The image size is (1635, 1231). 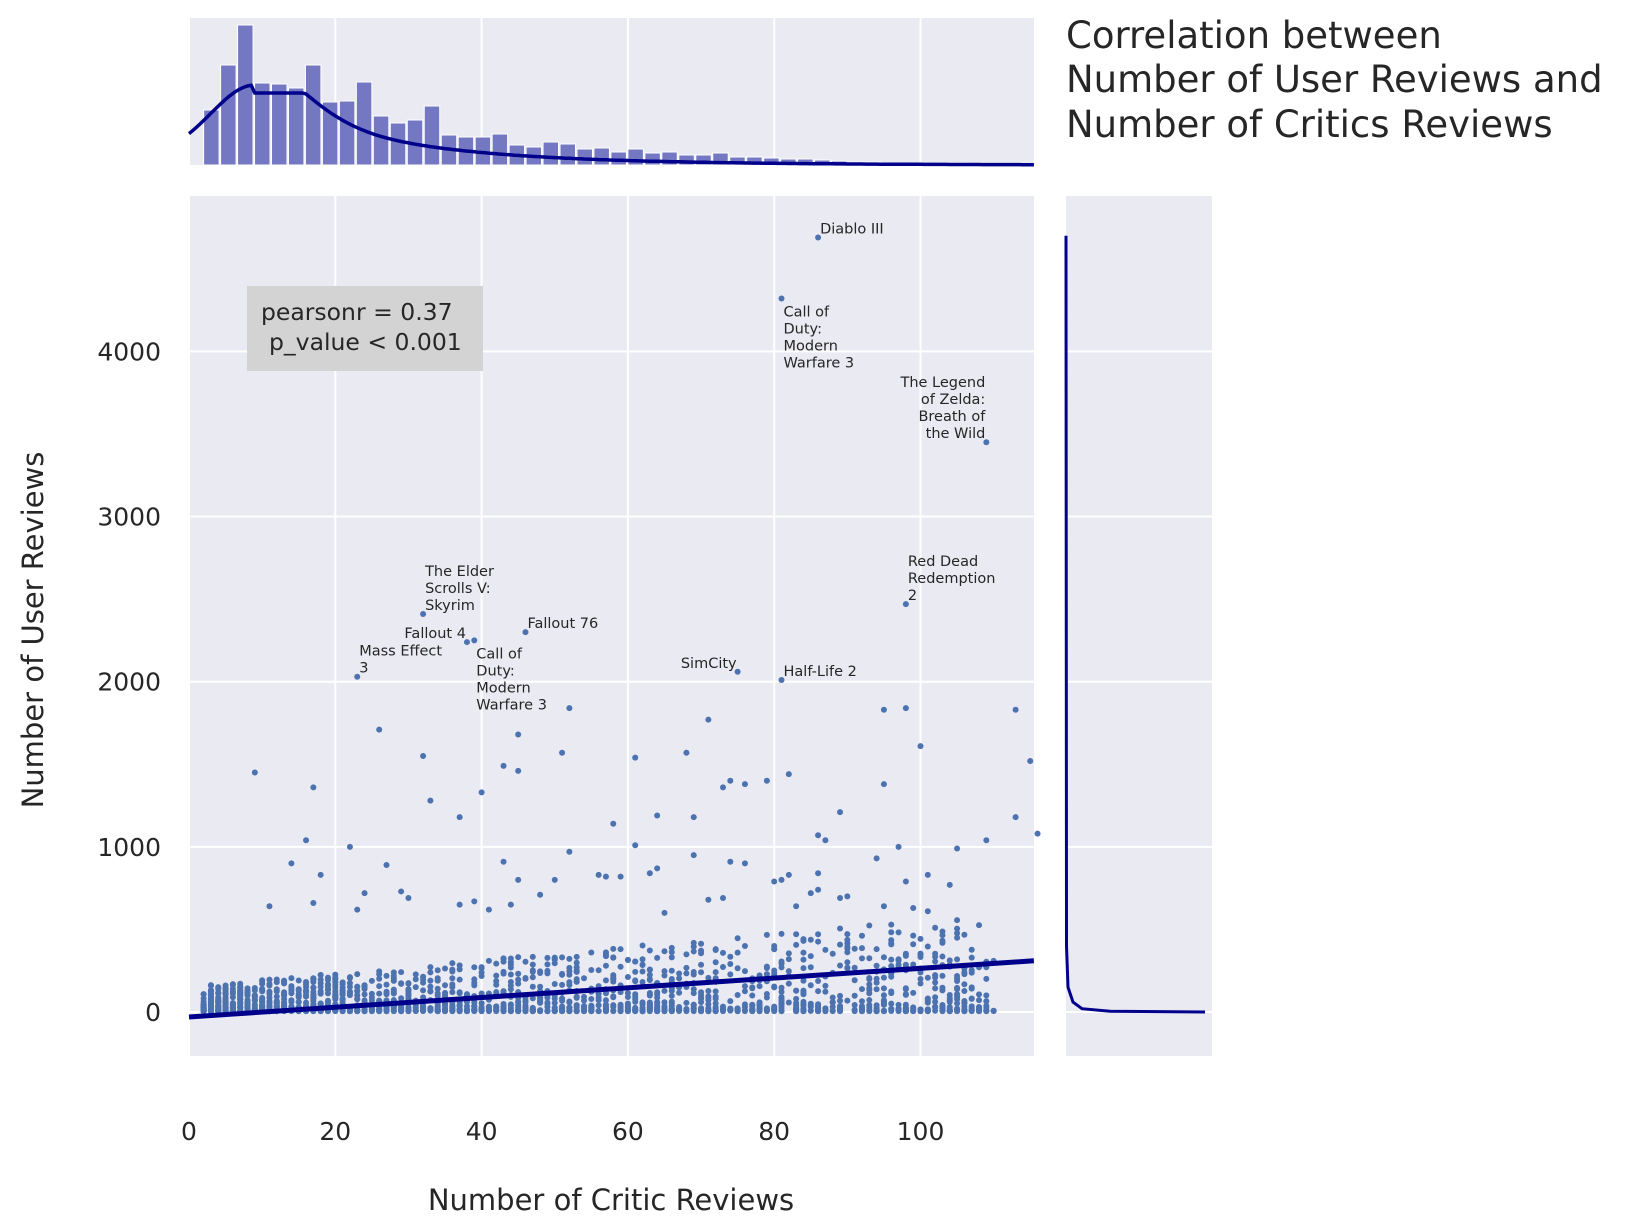 What do you see at coordinates (1334, 79) in the screenshot?
I see `title-line-2: Number of User Reviews and` at bounding box center [1334, 79].